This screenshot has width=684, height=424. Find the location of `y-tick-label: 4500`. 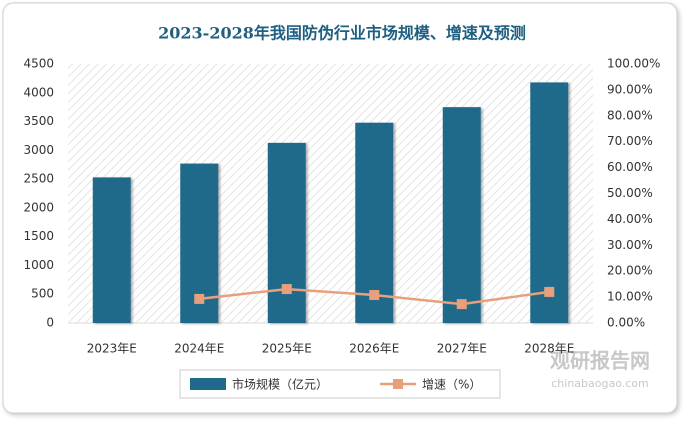

y-tick-label: 4500 is located at coordinates (38, 64).